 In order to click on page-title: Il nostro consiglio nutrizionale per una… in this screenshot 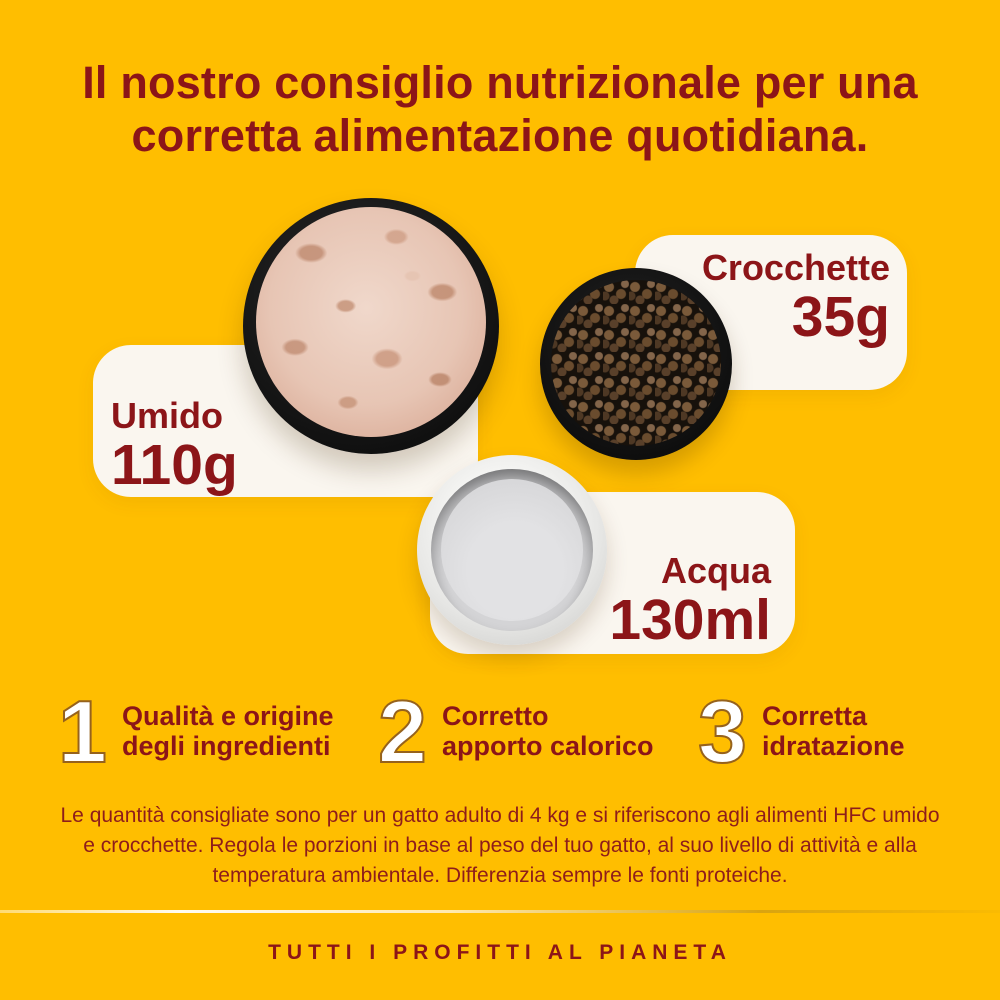, I will do `click(500, 109)`.